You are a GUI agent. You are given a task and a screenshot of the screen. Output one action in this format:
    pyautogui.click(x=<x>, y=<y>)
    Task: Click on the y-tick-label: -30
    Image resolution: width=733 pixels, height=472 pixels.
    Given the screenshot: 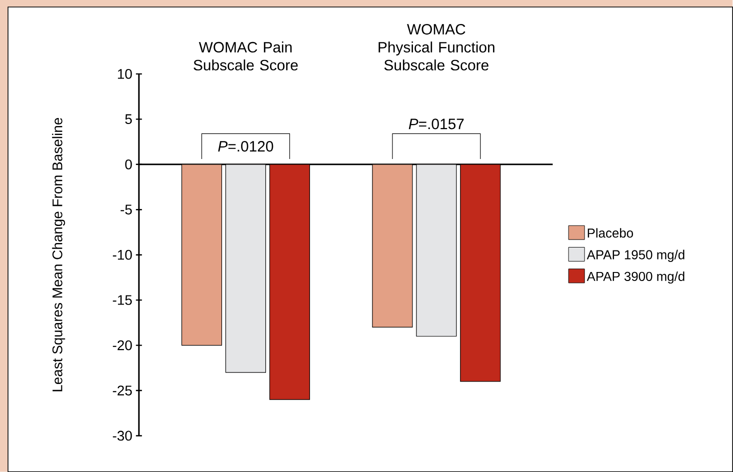 What is the action you would take?
    pyautogui.click(x=122, y=435)
    